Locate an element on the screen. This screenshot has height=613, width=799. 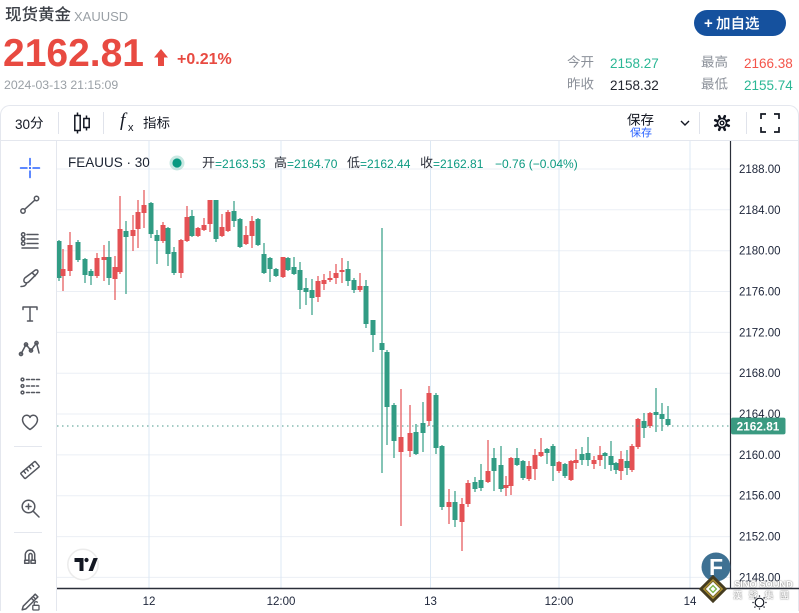
svg-text: 13 is located at coordinates (430, 602).